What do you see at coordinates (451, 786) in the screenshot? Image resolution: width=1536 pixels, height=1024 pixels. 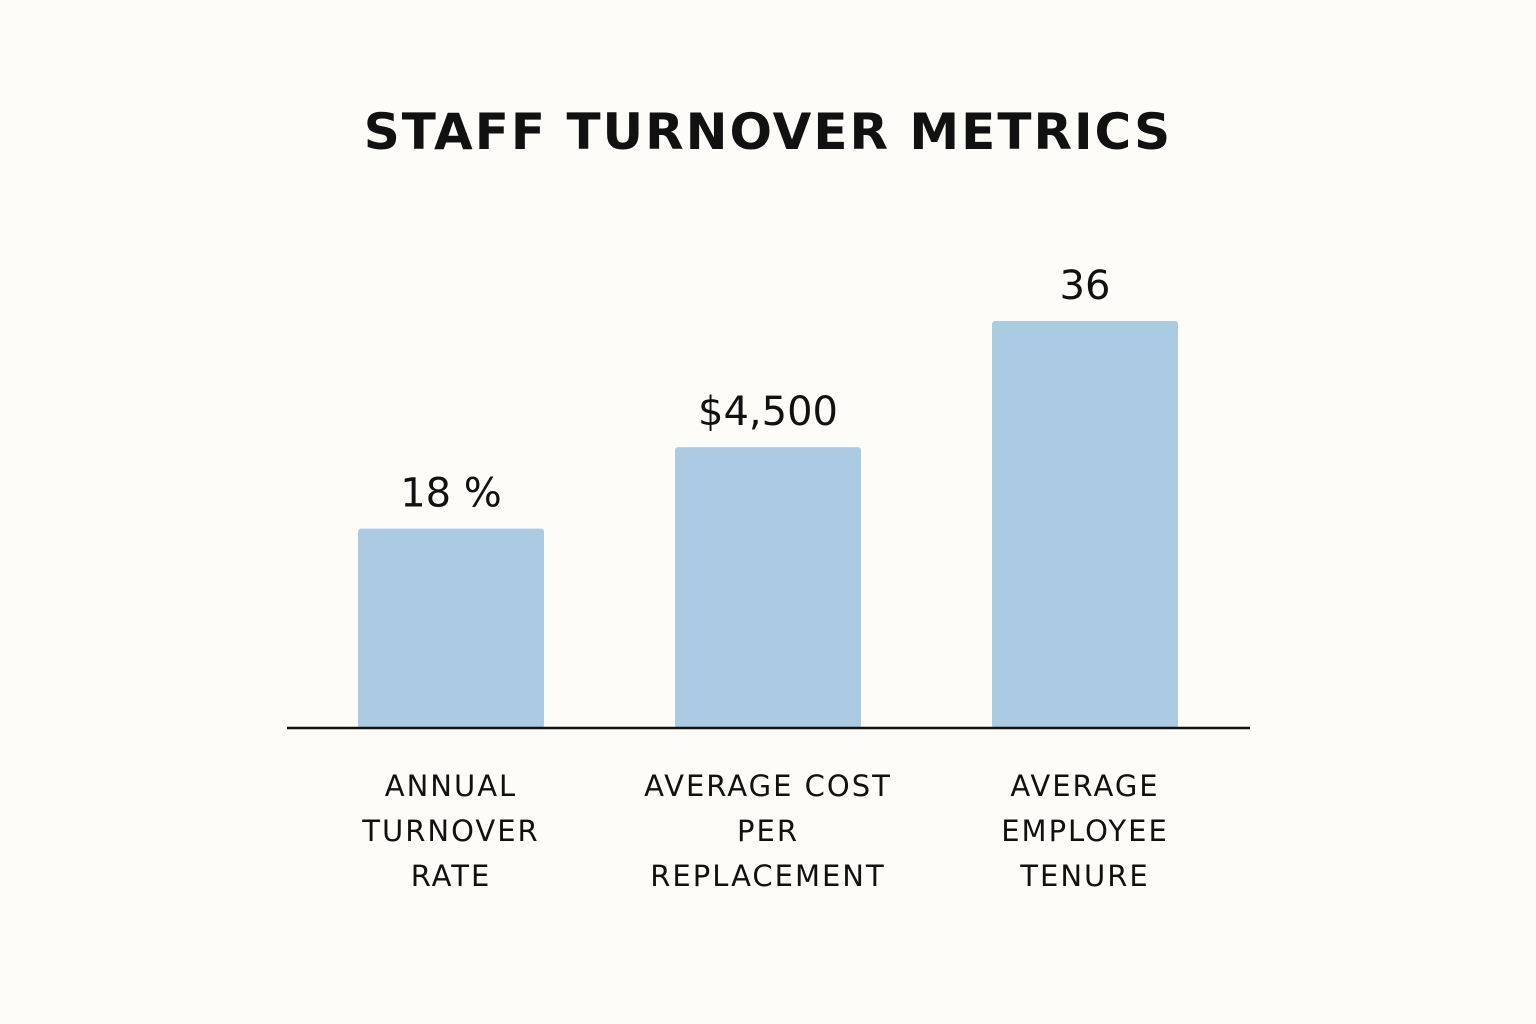 I see `category-label-1-line-1: ANNUAL` at bounding box center [451, 786].